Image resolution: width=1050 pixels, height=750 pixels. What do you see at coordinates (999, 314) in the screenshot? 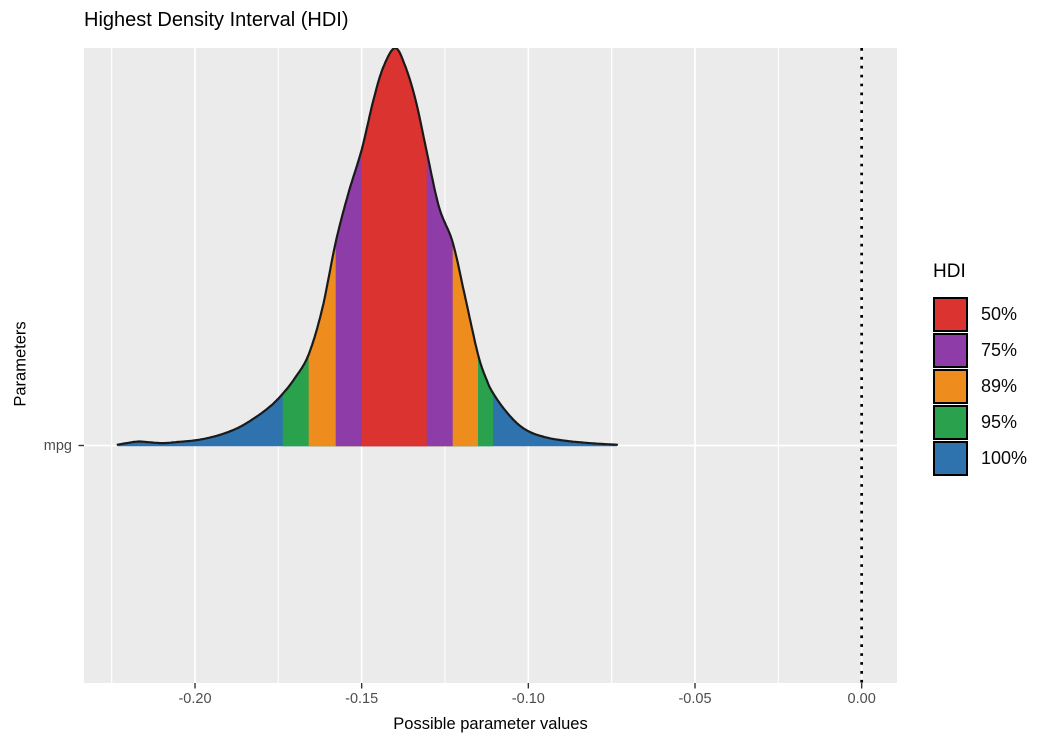
I see `legend-label: 50%` at bounding box center [999, 314].